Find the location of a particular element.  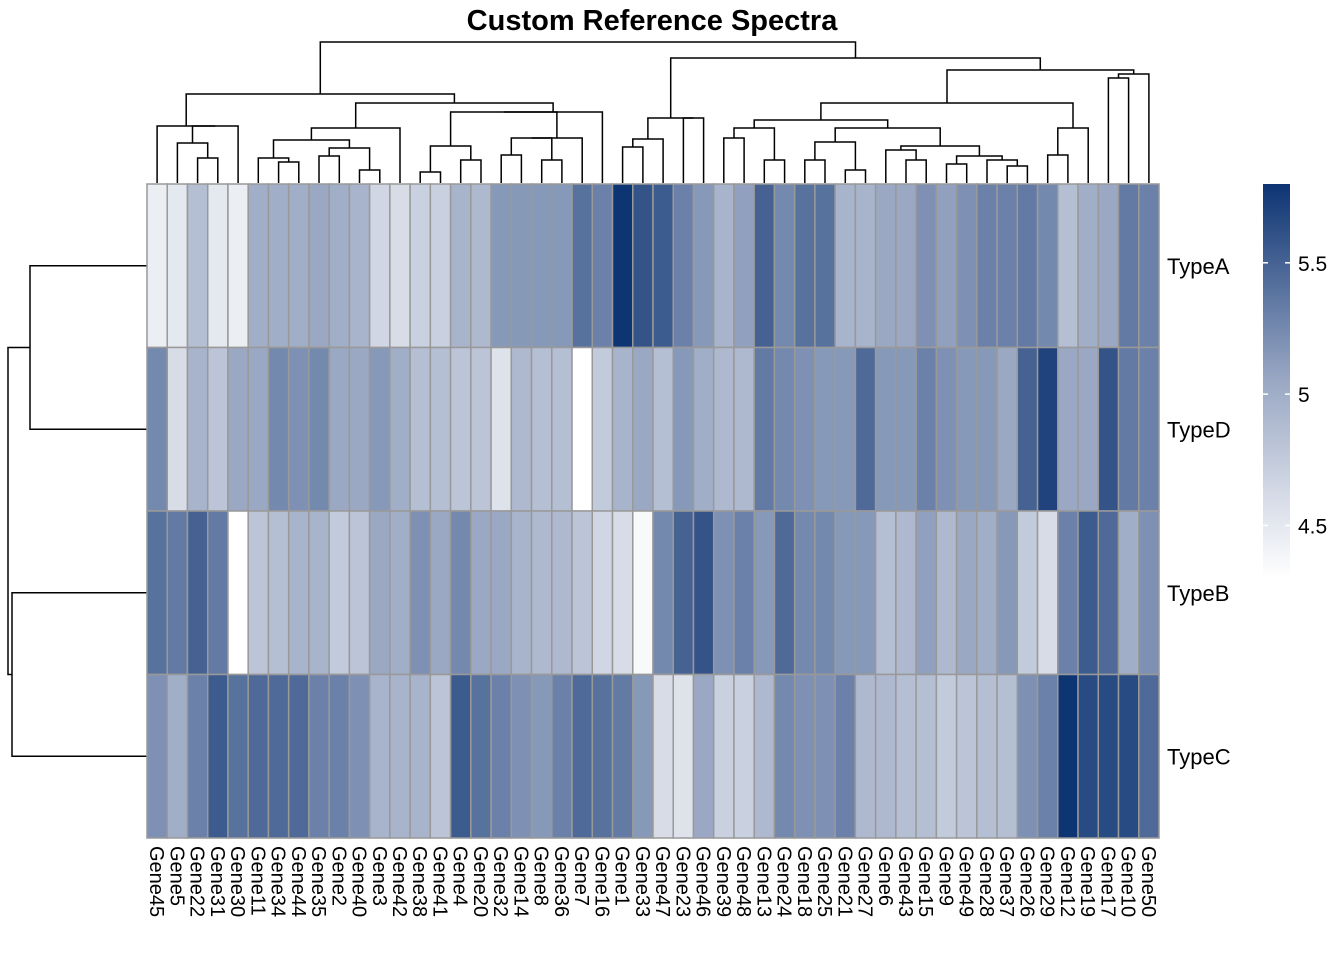

column-label: Gene44 is located at coordinates (298, 881).